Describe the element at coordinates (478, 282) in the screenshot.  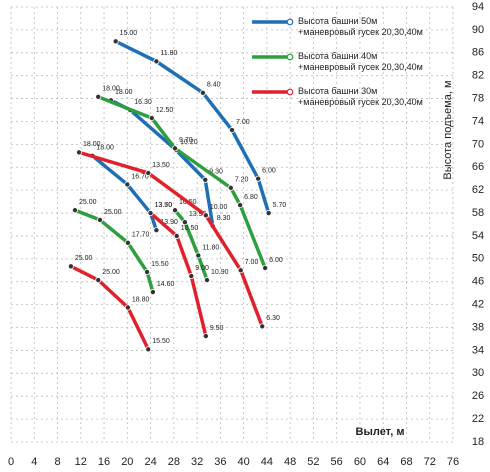
I see `y-tick-label: 46` at that location.